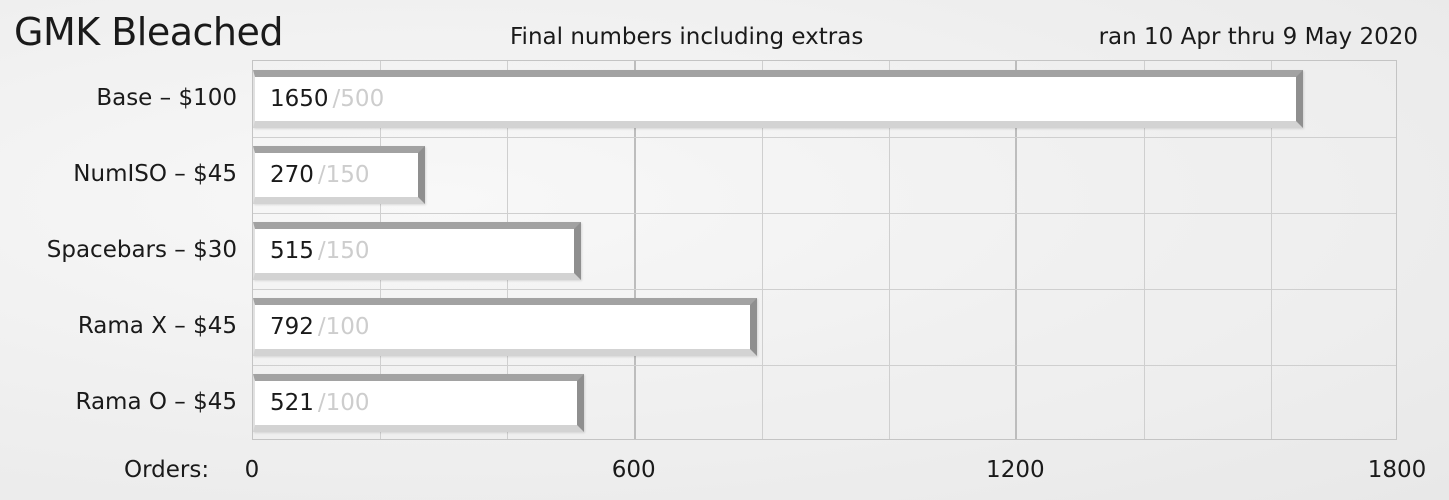 Image resolution: width=1449 pixels, height=500 pixels. Describe the element at coordinates (252, 470) in the screenshot. I see `x-tick-label: 0` at that location.